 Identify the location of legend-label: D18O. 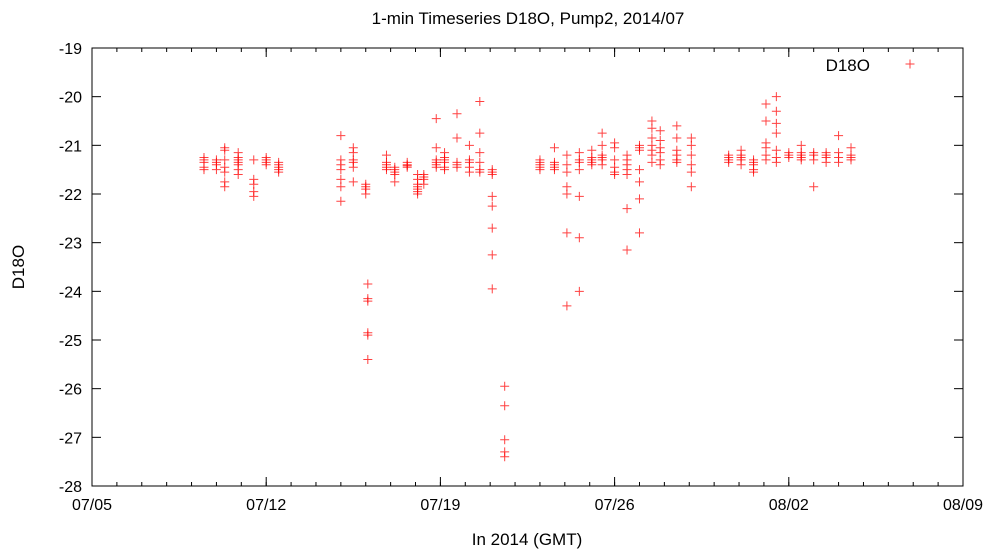
(848, 65).